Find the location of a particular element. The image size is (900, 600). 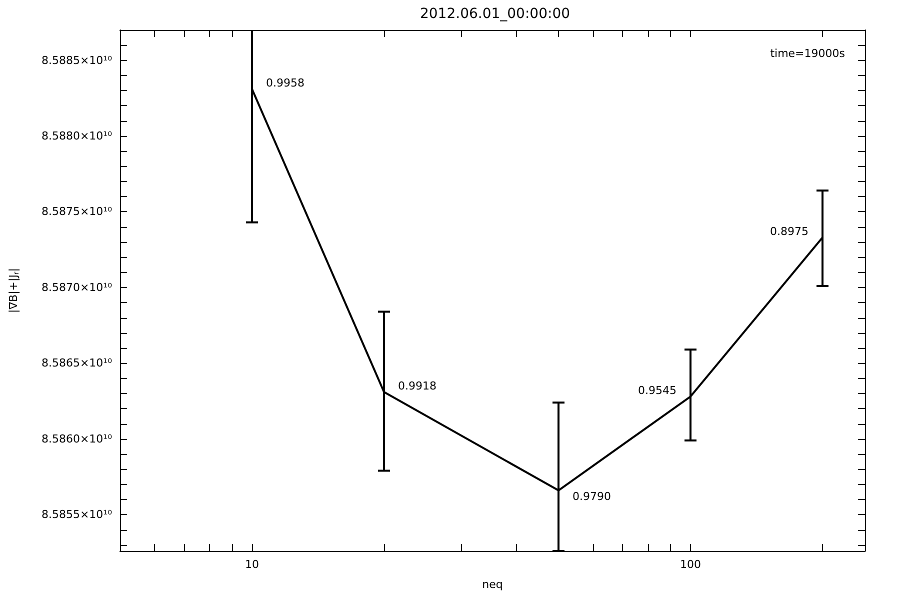

annotation: time=19000s is located at coordinates (808, 53).